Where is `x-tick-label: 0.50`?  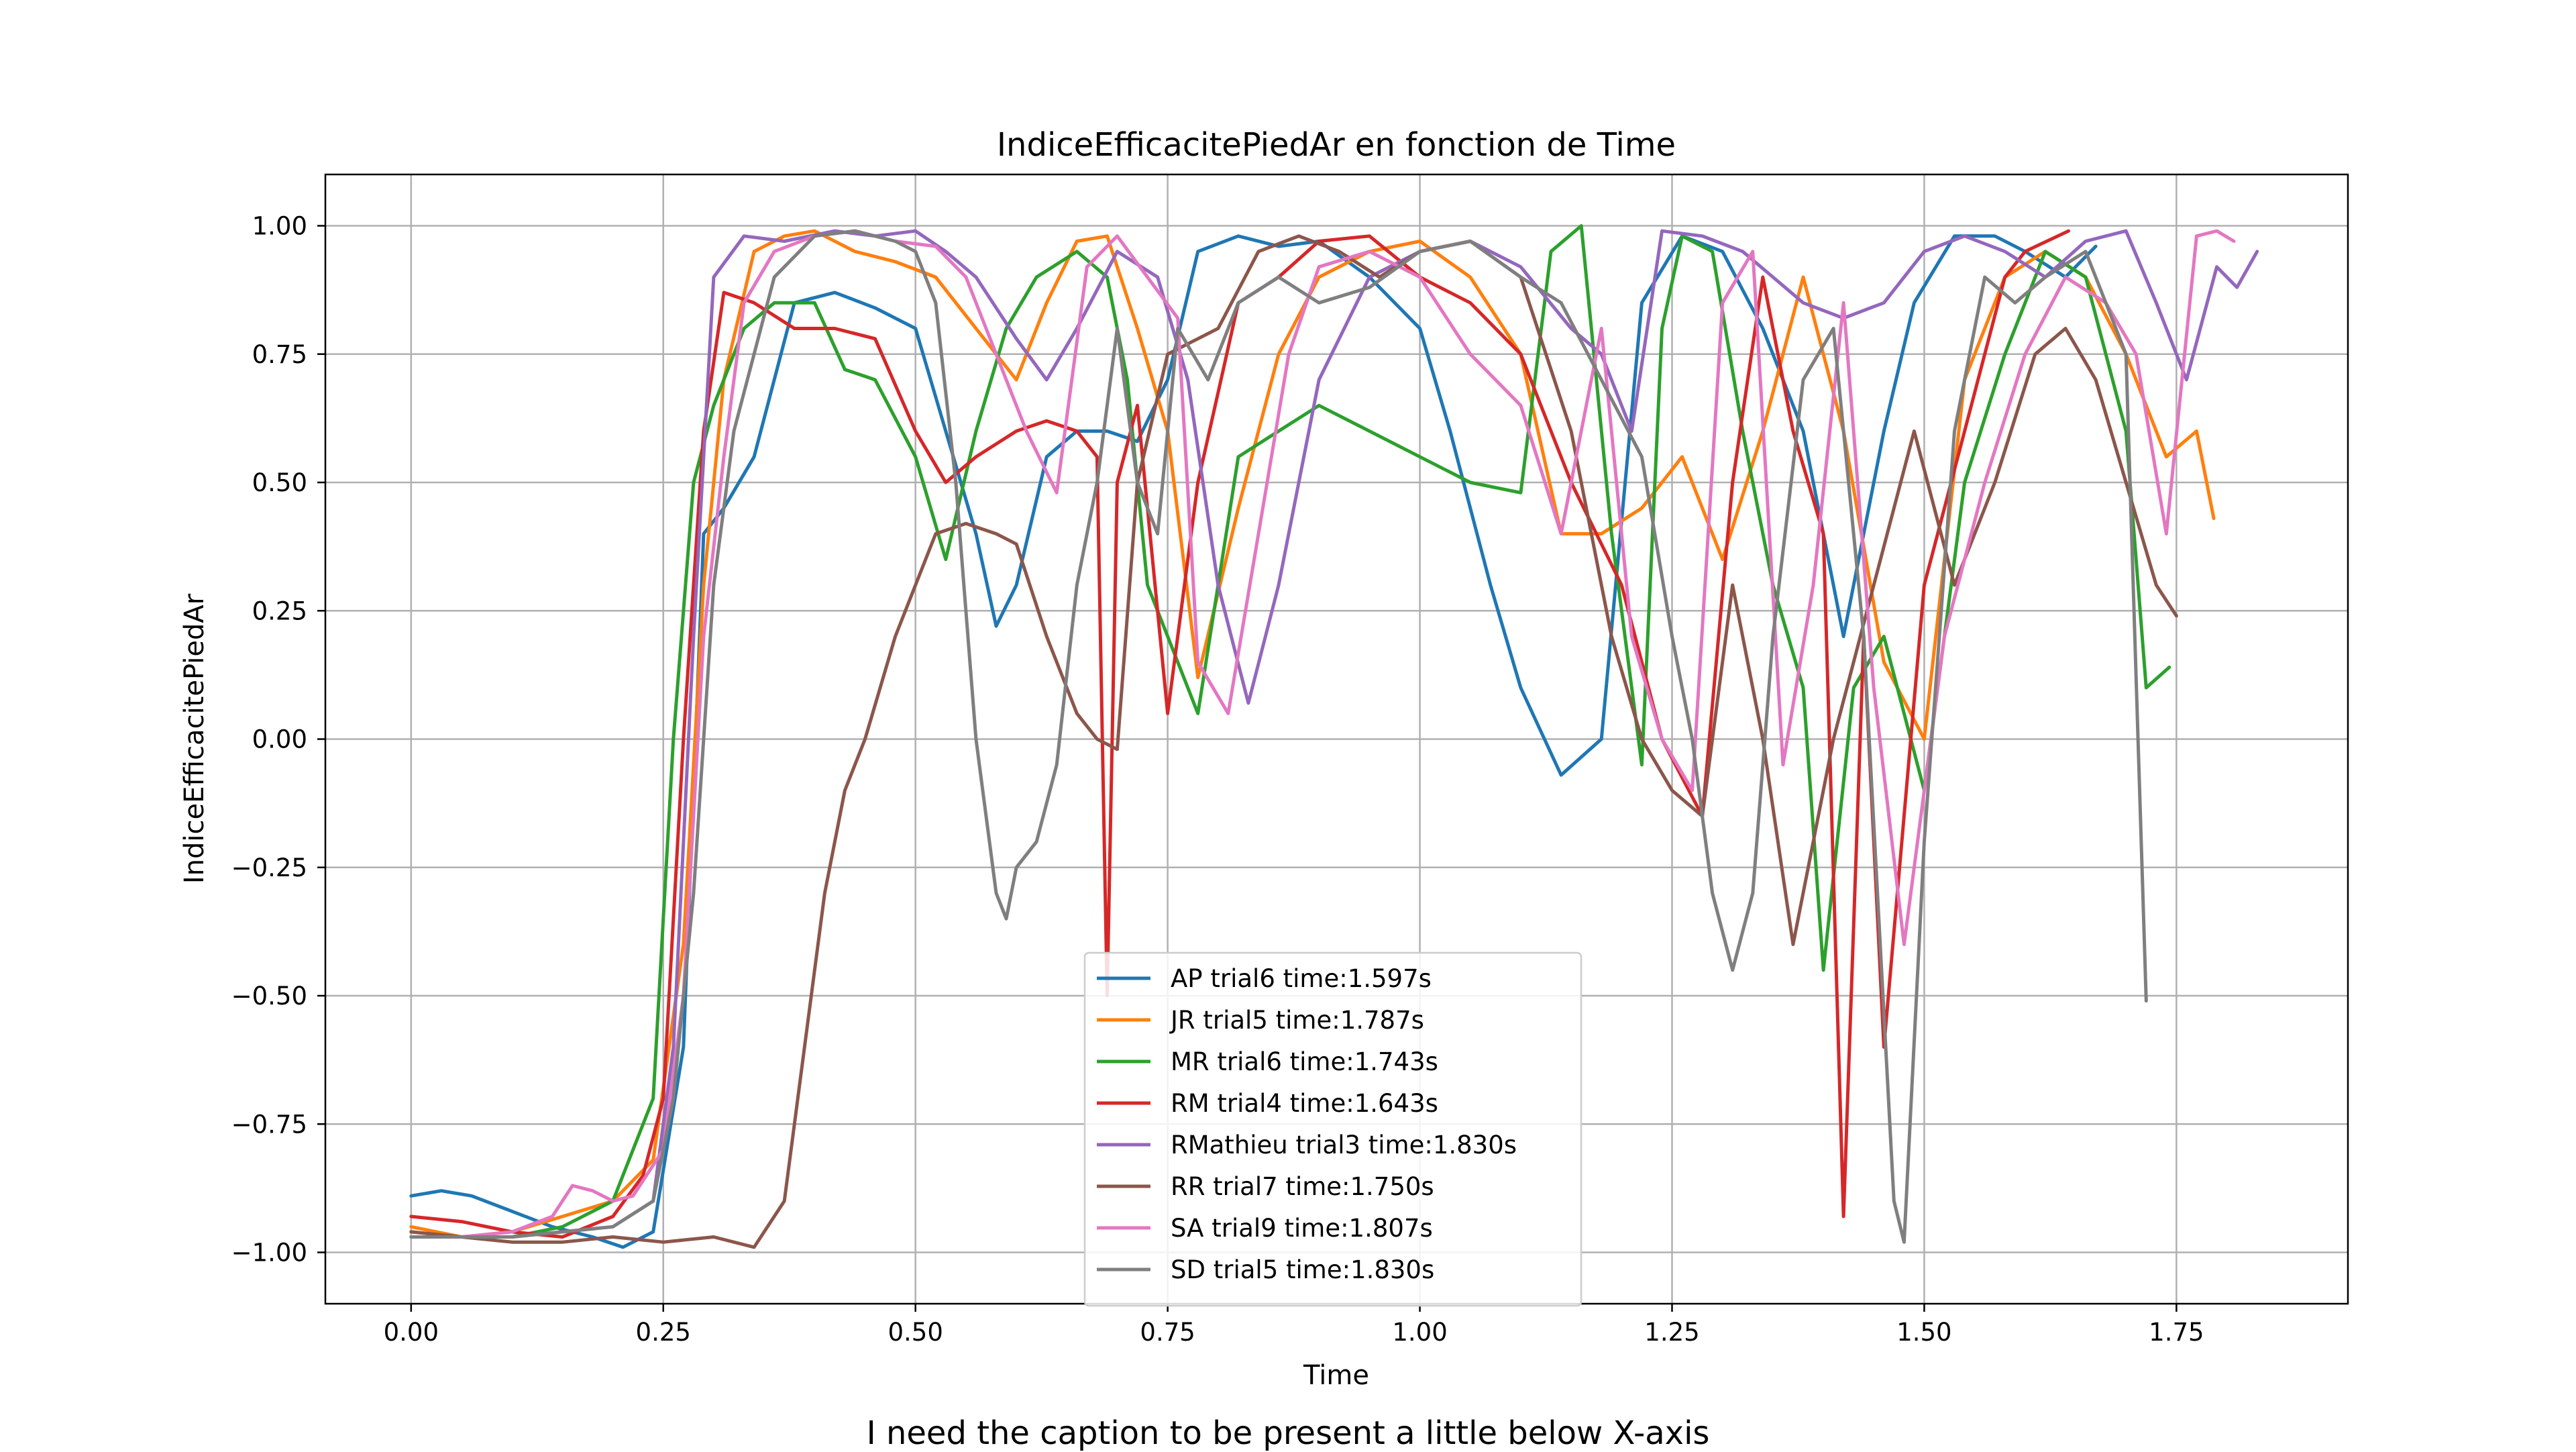 x-tick-label: 0.50 is located at coordinates (915, 1333).